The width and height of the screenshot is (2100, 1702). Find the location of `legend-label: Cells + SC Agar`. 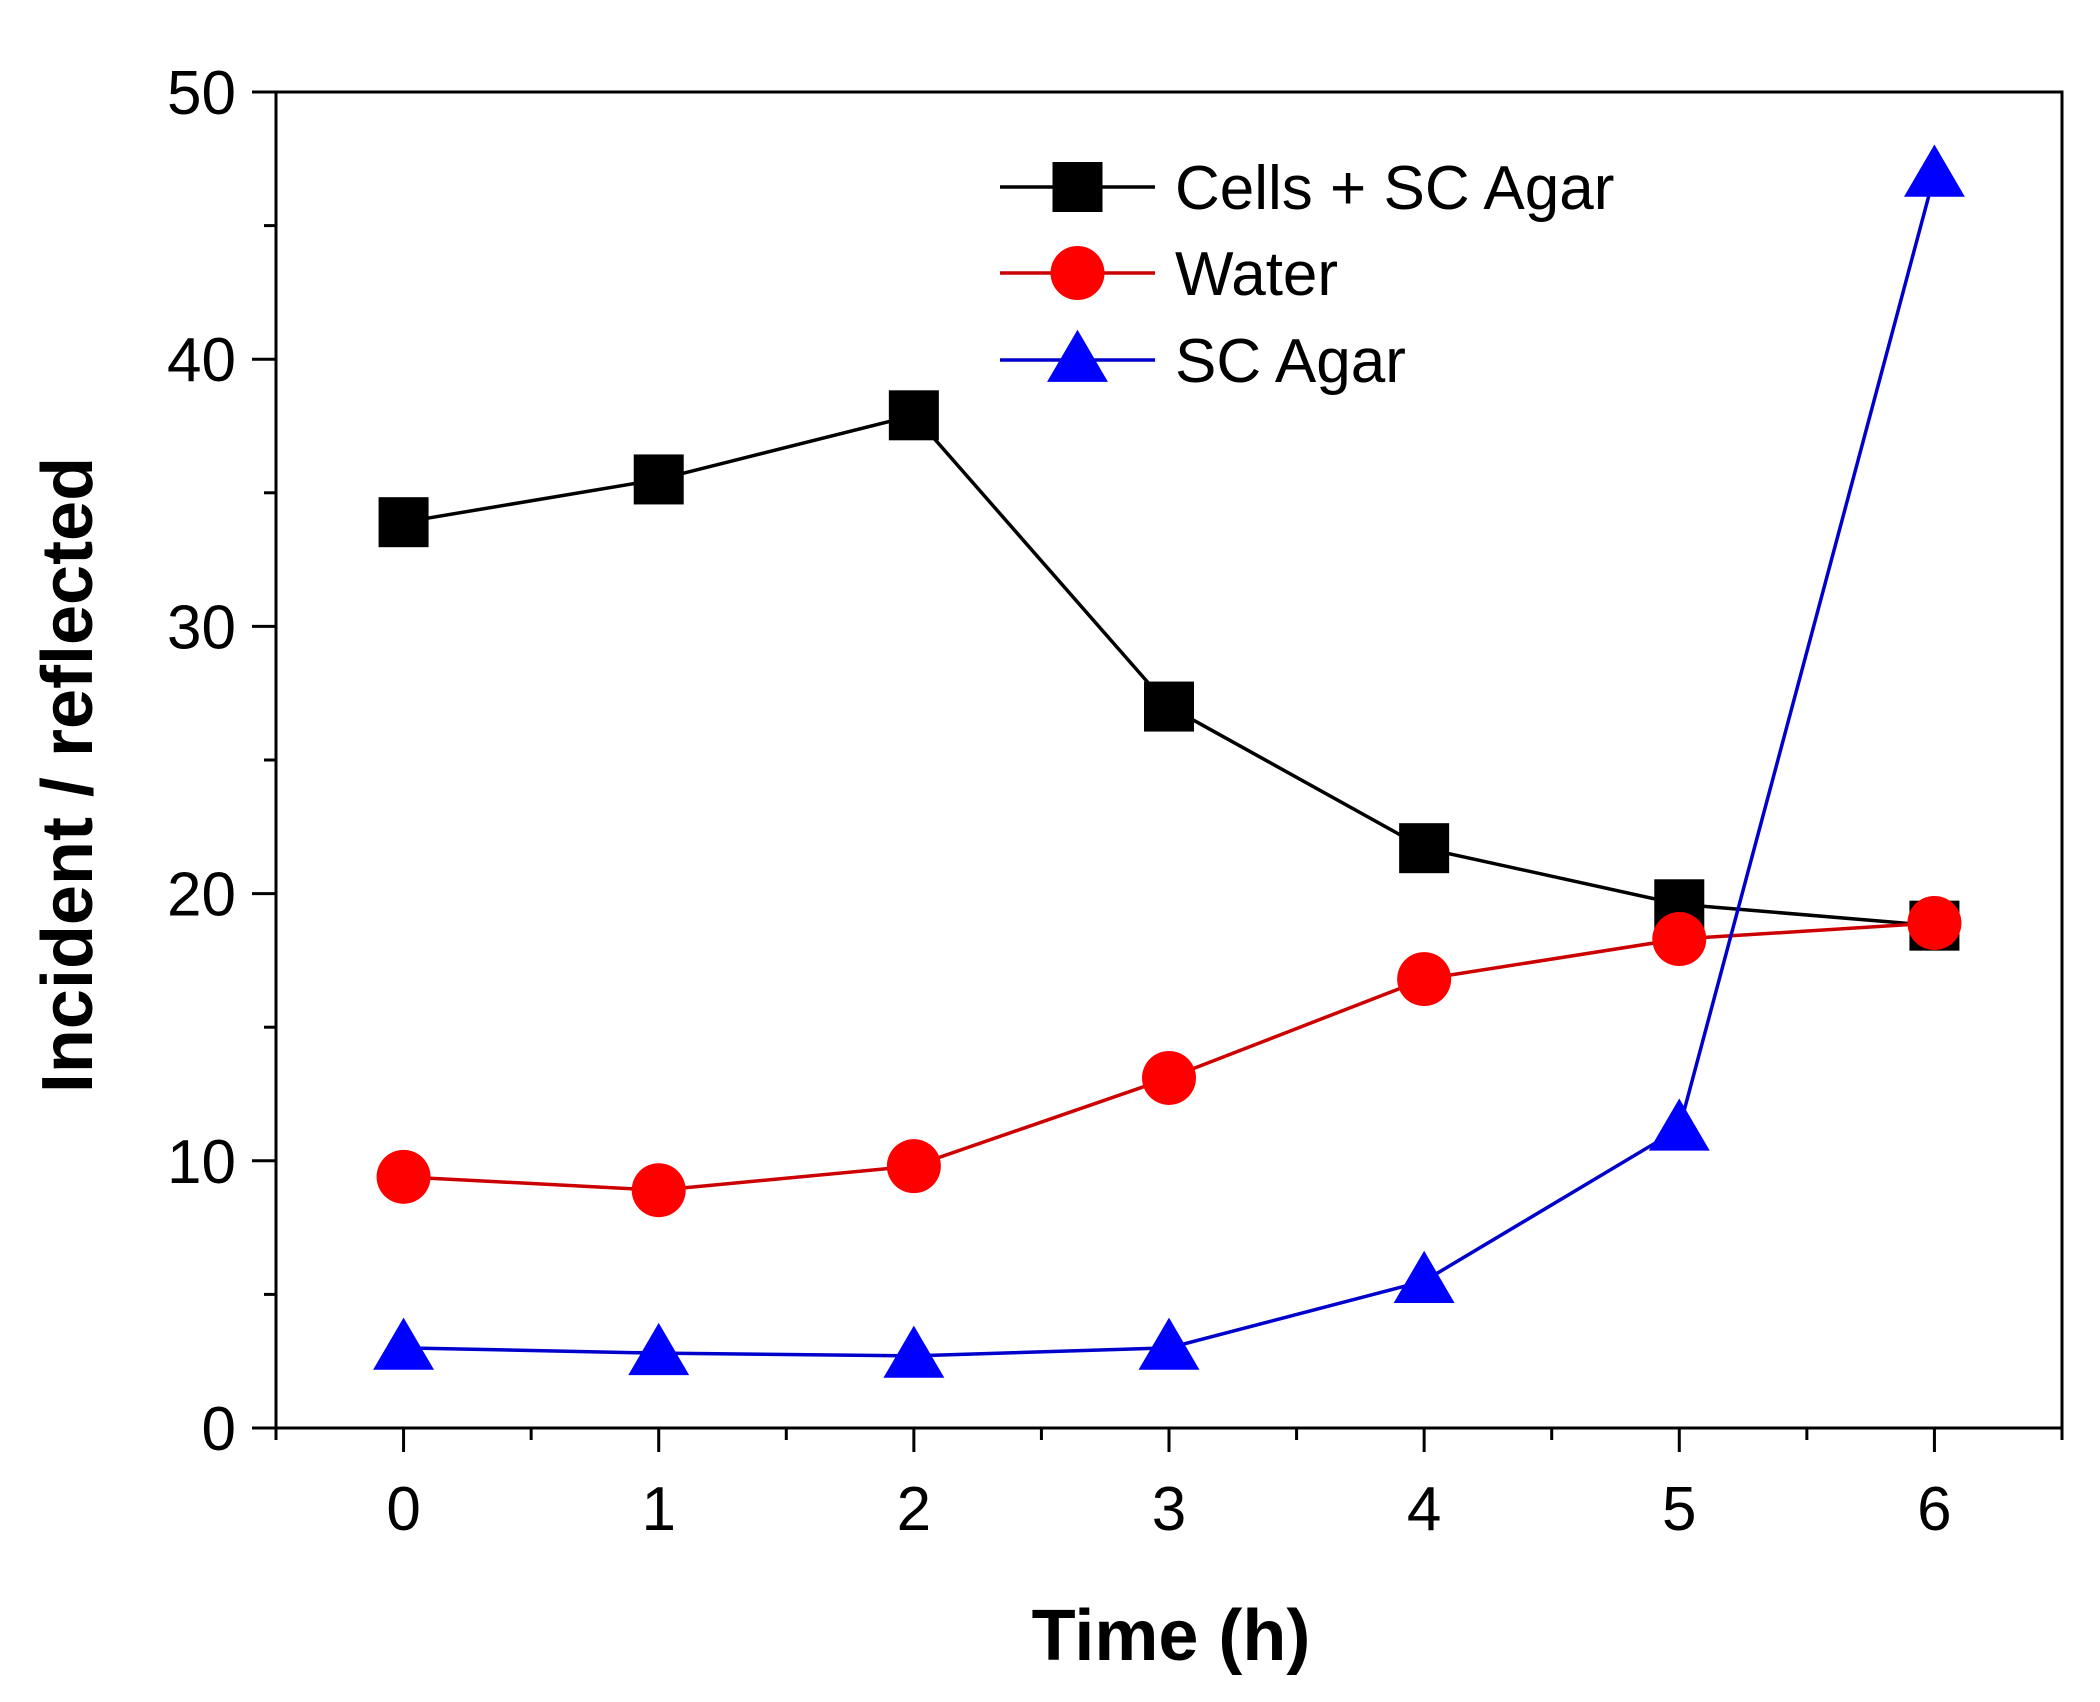

legend-label: Cells + SC Agar is located at coordinates (1394, 188).